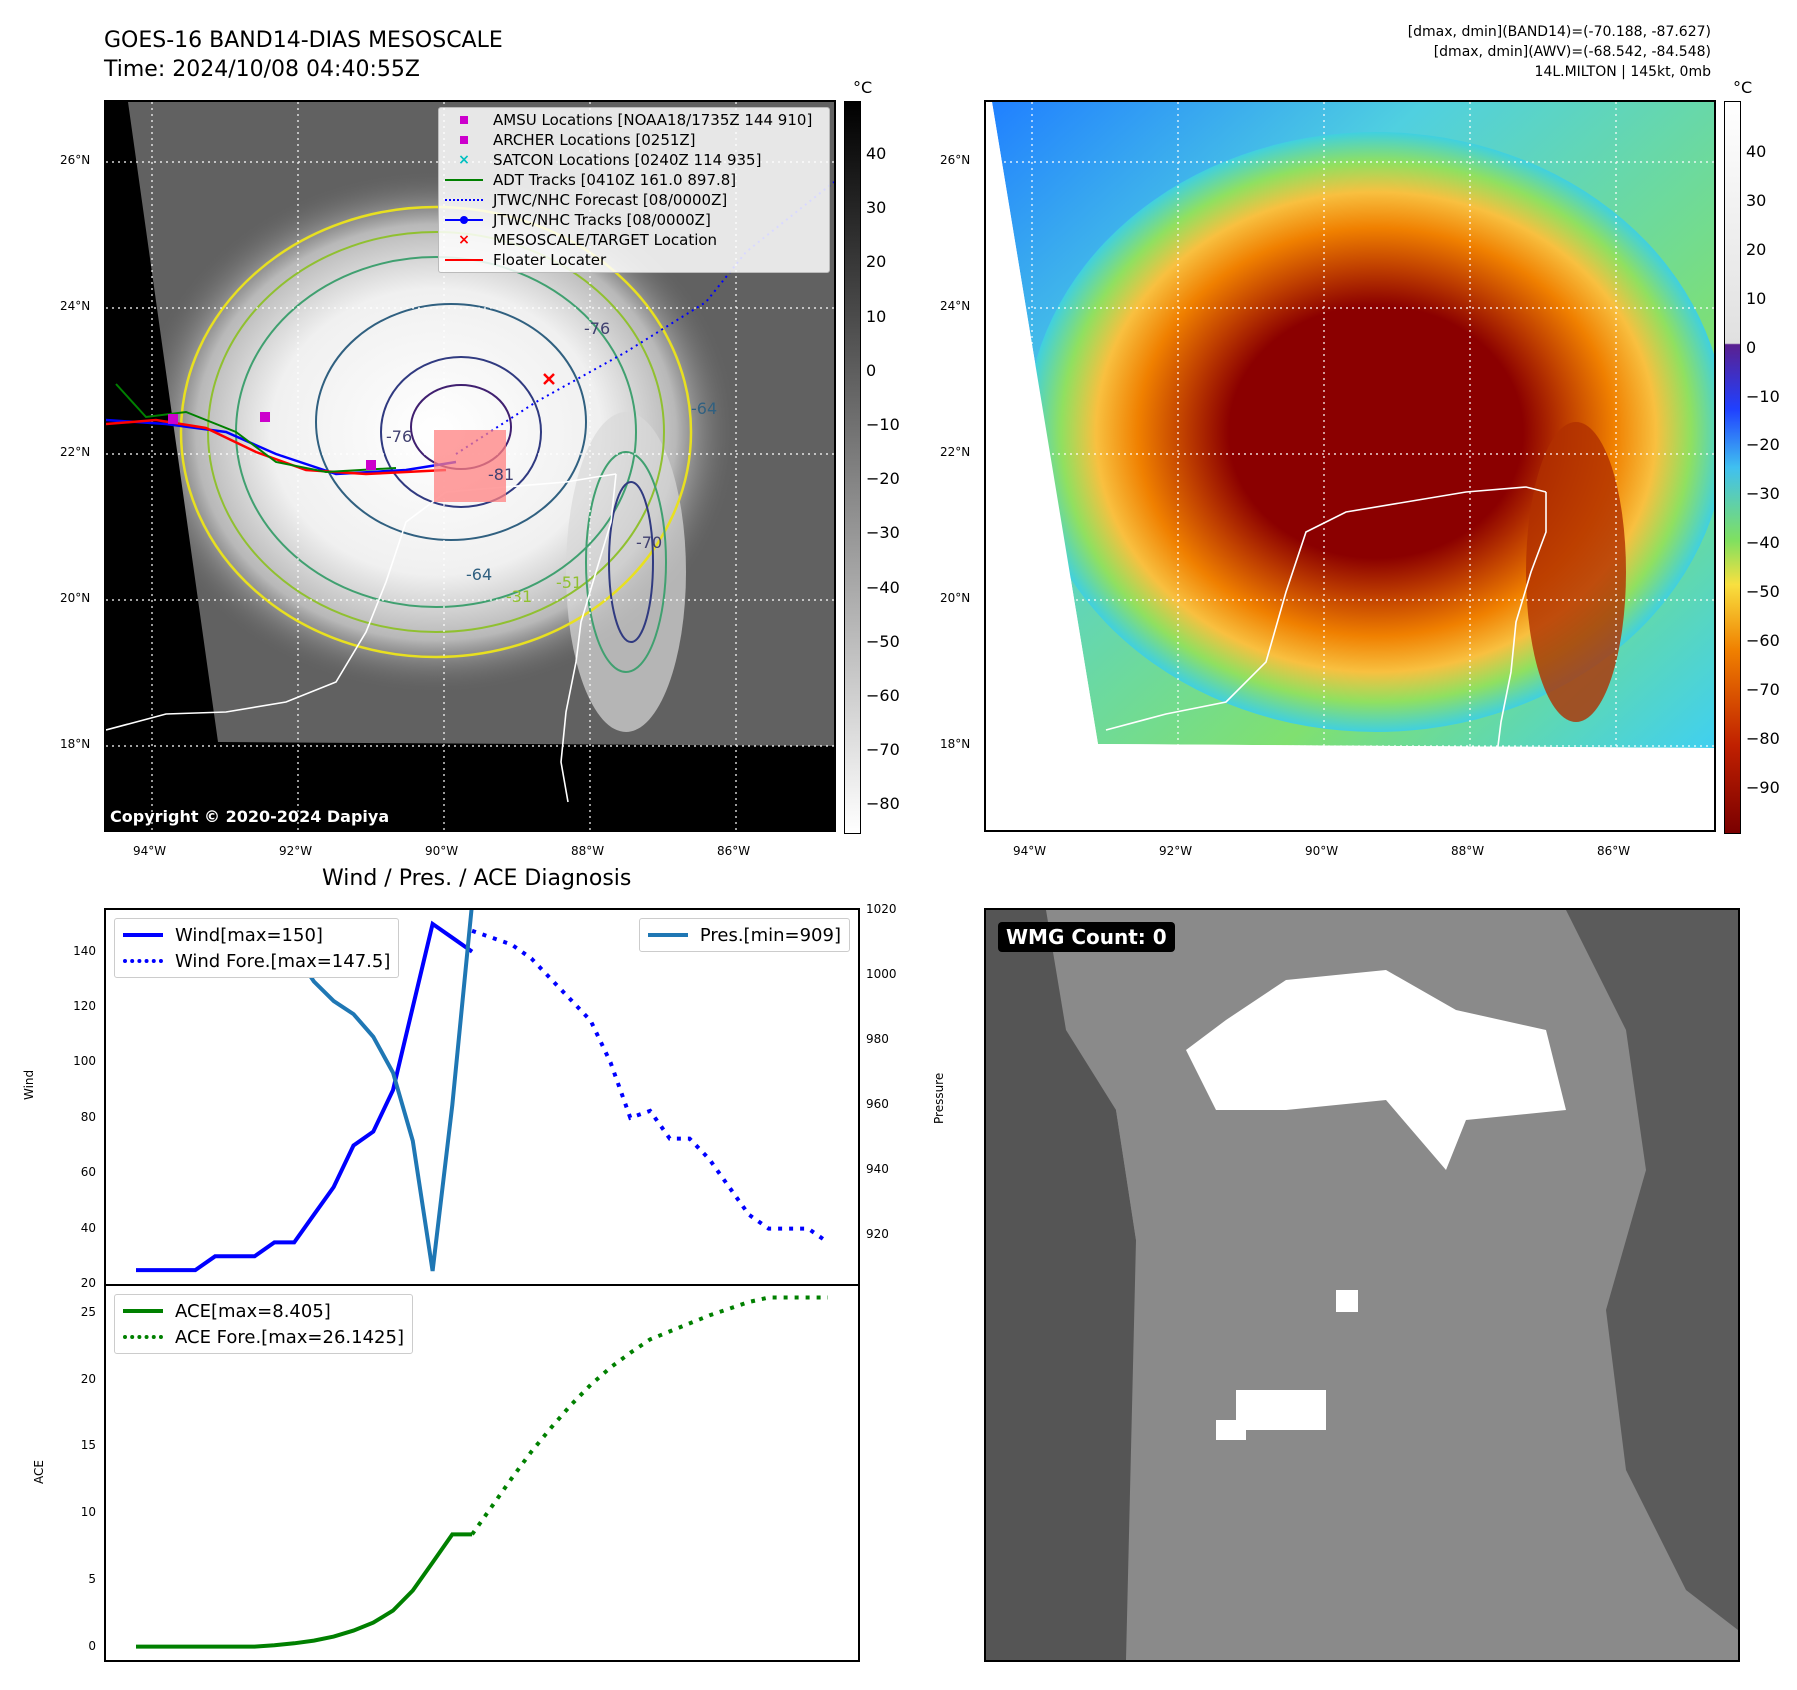  I want to click on pressure-axis-label: Pressure, so click(939, 1098).